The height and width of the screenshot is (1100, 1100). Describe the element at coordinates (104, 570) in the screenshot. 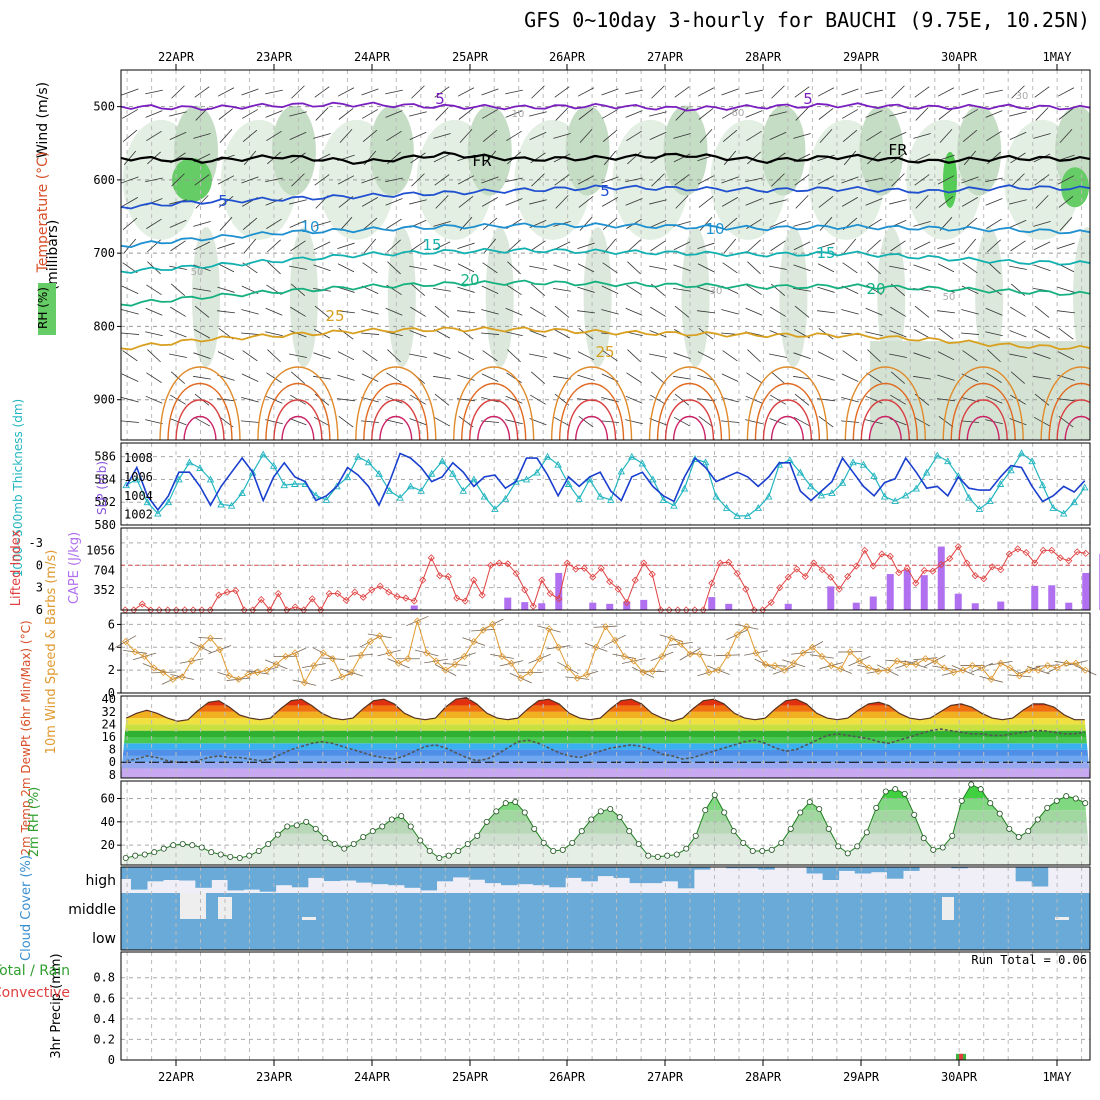

I see `cape-ytick-1: 704` at that location.